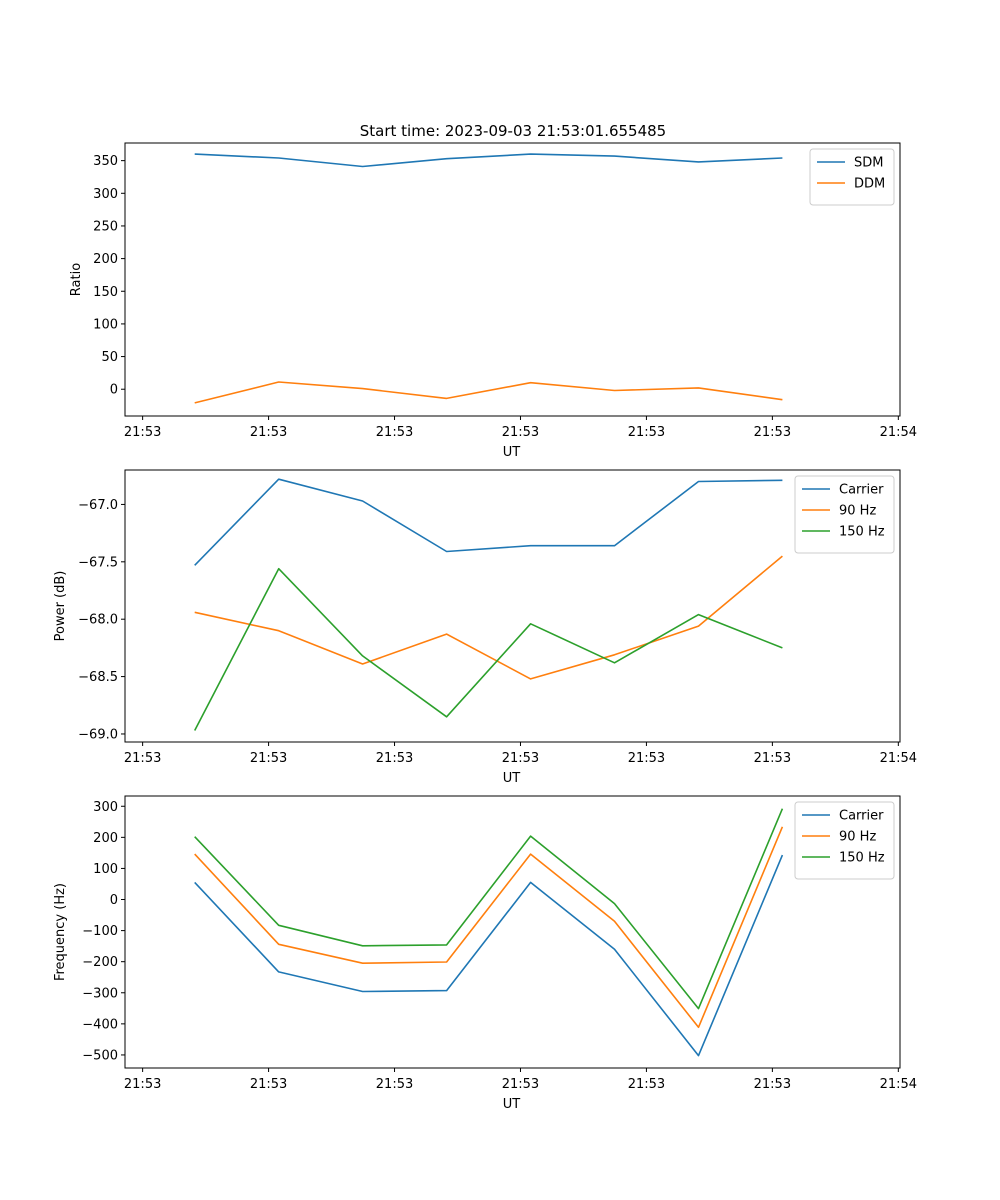 Image resolution: width=1000 pixels, height=1200 pixels. Describe the element at coordinates (105, 259) in the screenshot. I see `ratio-ytick-label: 200` at that location.